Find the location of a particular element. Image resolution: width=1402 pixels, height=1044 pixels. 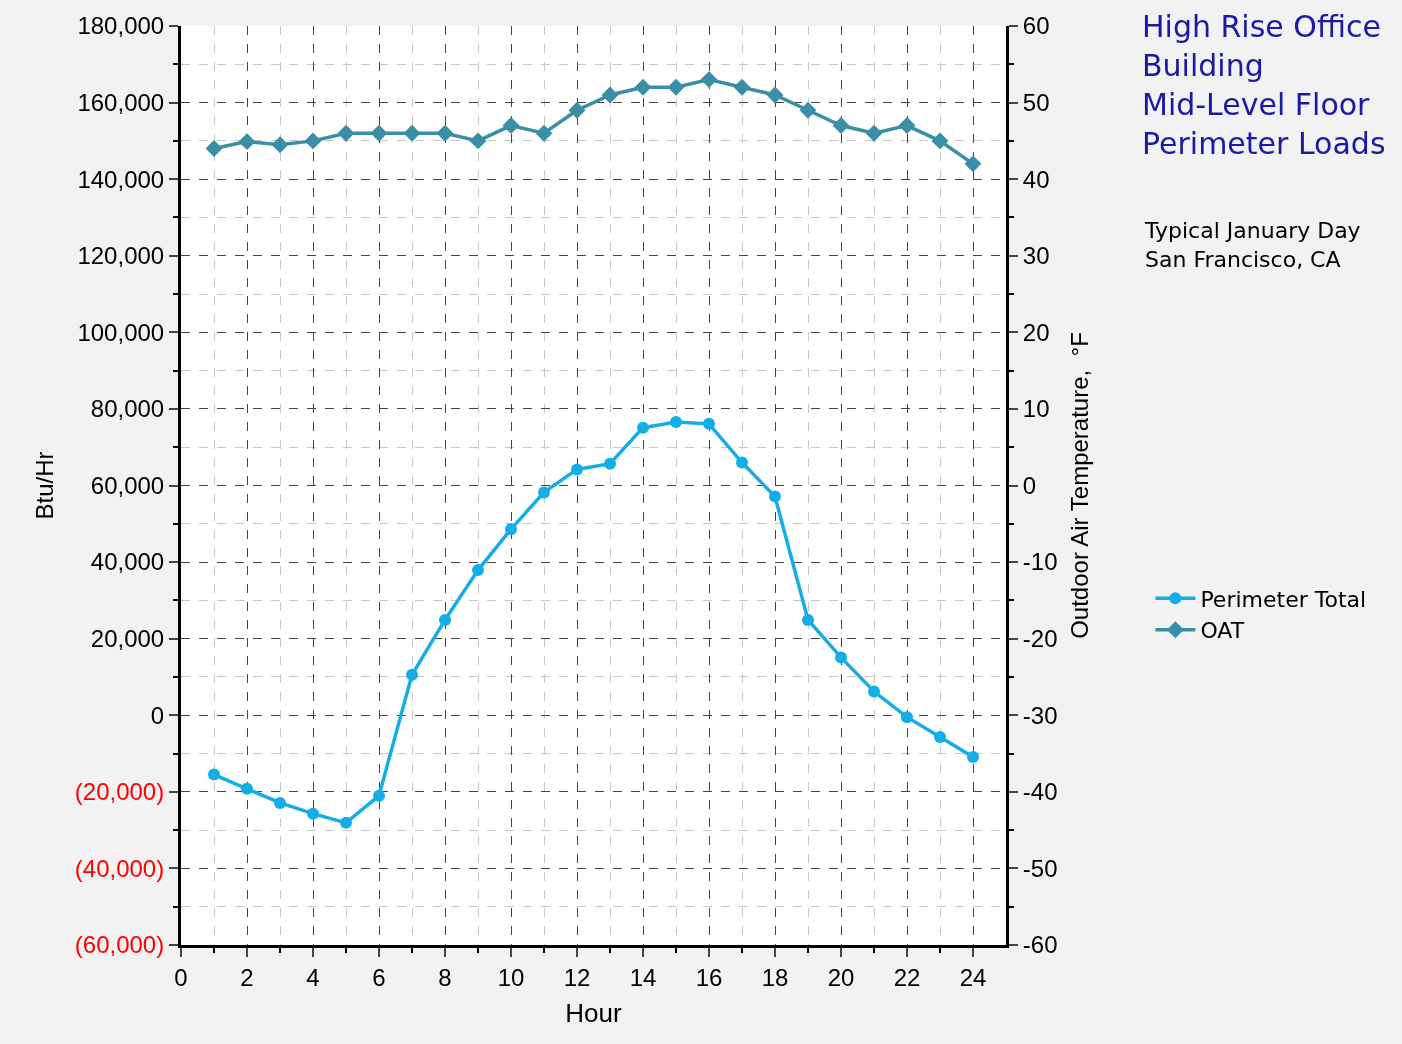

x-tick-label: 12 is located at coordinates (577, 977).